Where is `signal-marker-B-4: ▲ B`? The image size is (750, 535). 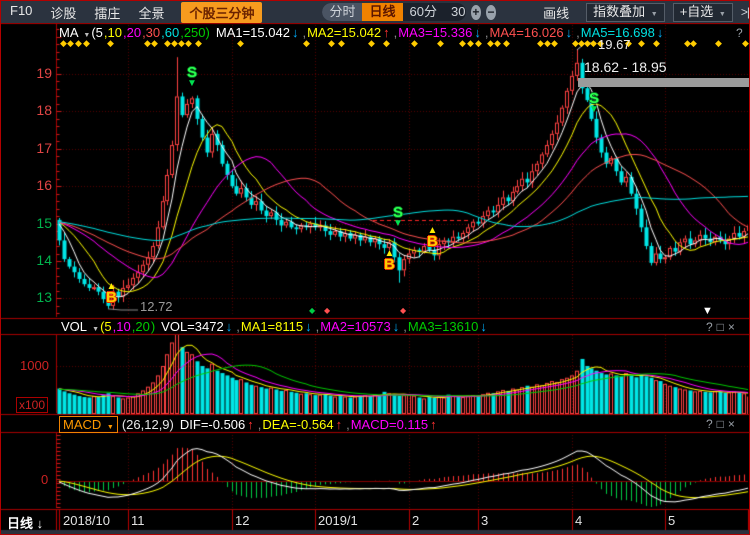 signal-marker-B-4: ▲ B is located at coordinates (389, 260).